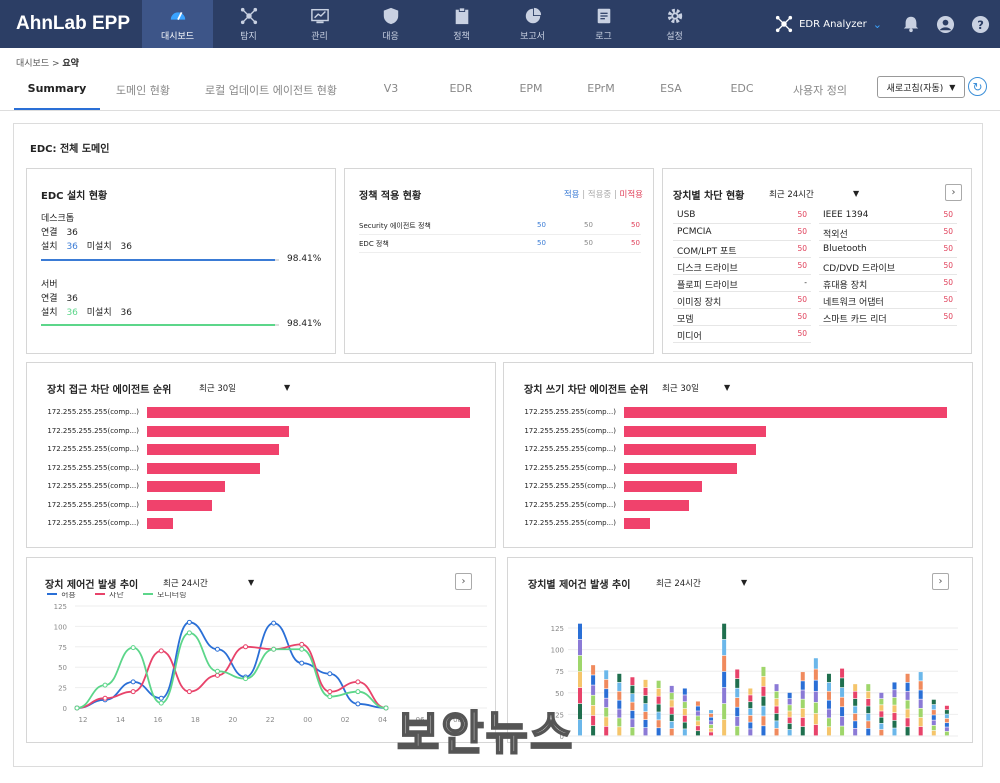 This screenshot has width=1000, height=783. I want to click on nav-label: 대시보드, so click(177, 36).